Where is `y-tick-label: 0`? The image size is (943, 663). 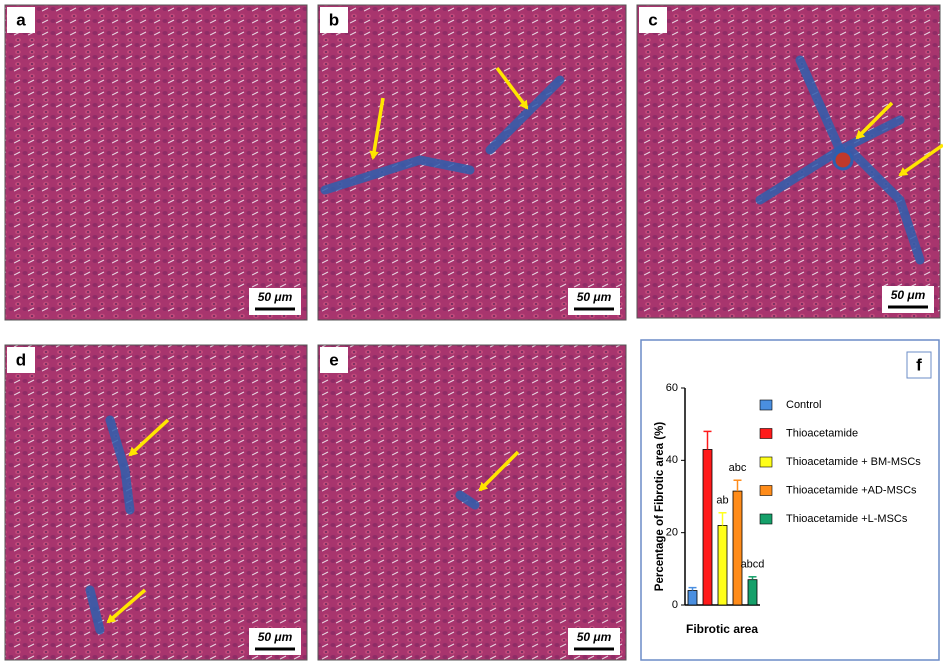
y-tick-label: 0 is located at coordinates (675, 605).